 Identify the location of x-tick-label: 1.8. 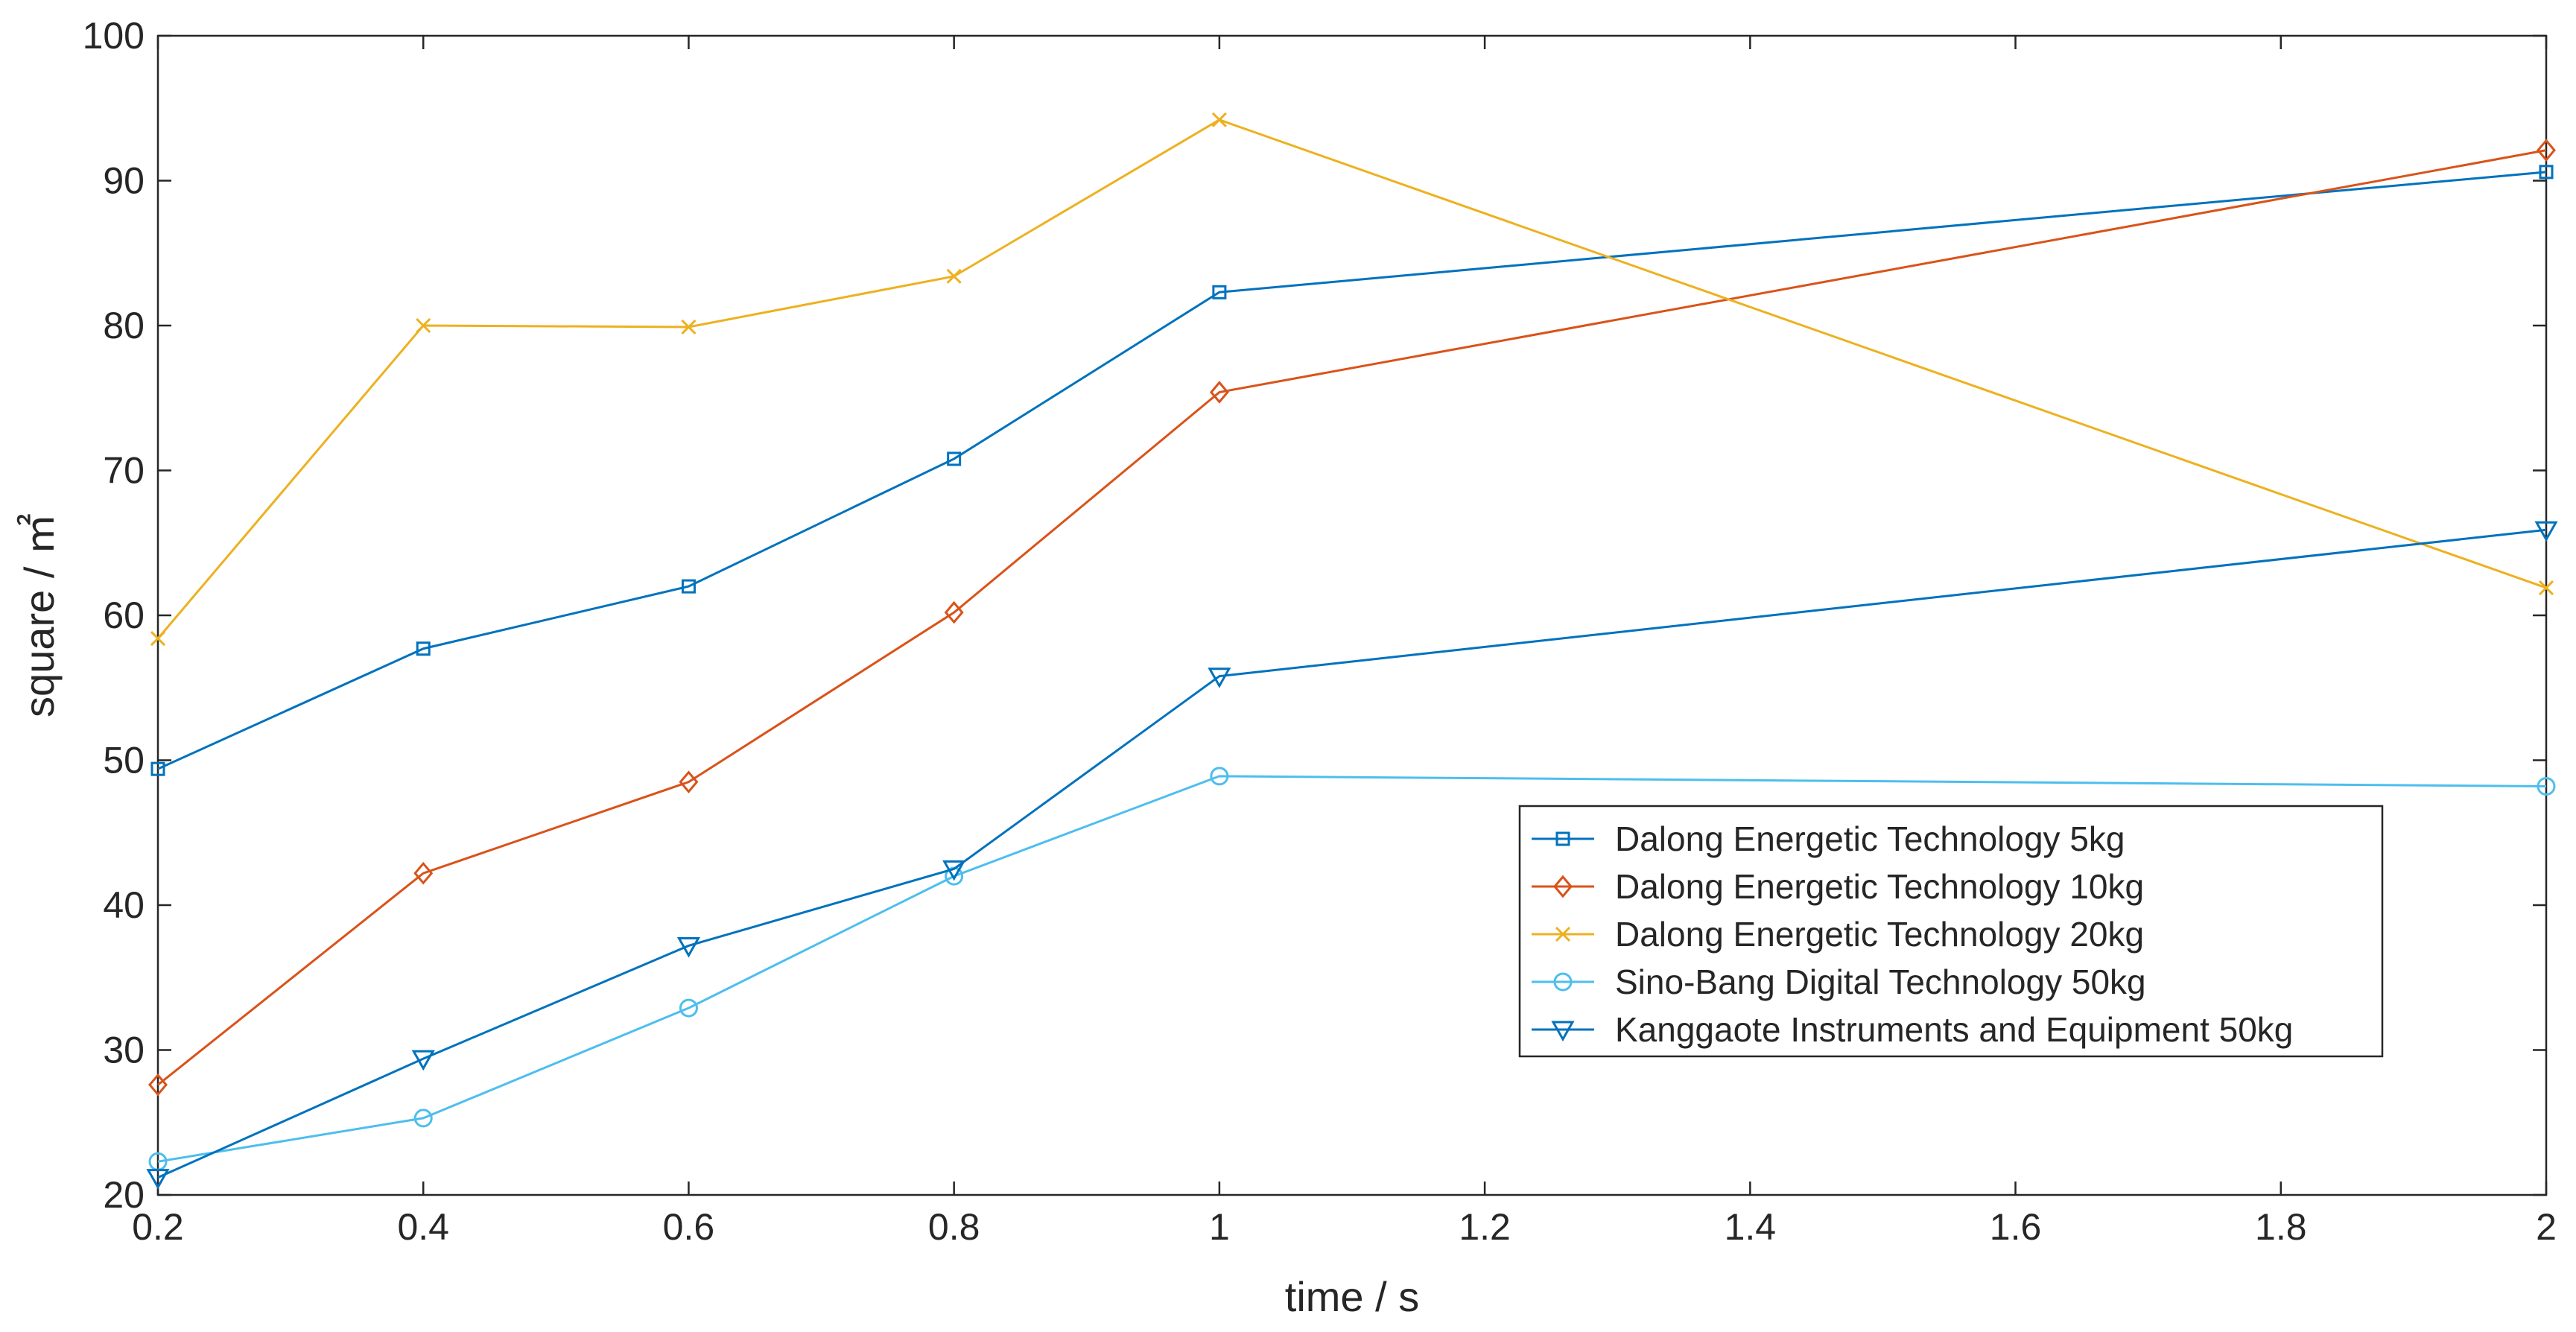
(2281, 1227).